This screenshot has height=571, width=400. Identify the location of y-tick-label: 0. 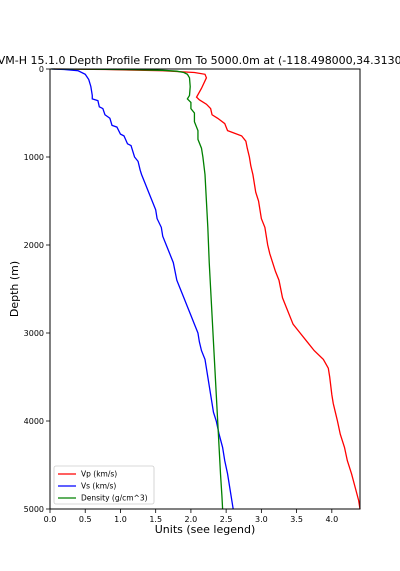
(41, 69).